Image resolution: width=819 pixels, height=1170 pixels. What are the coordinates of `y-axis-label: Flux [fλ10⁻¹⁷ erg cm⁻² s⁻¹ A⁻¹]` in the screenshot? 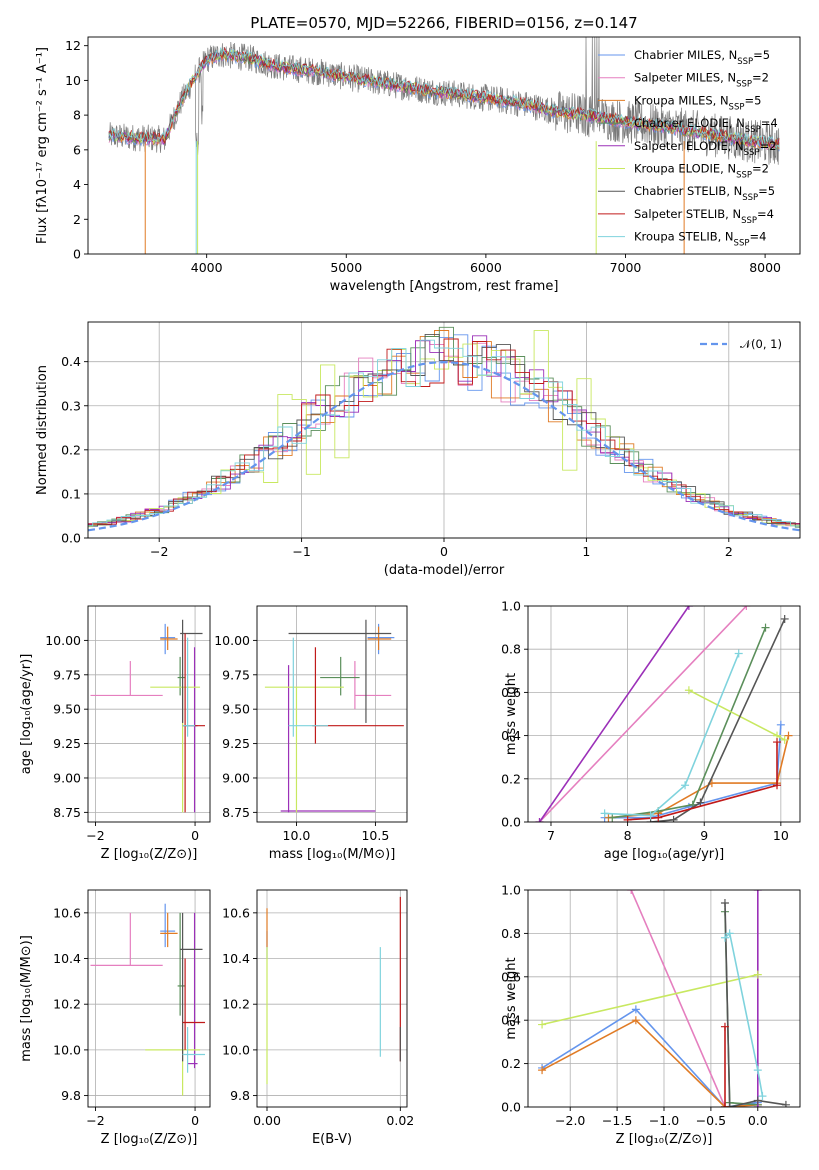 It's located at (42, 145).